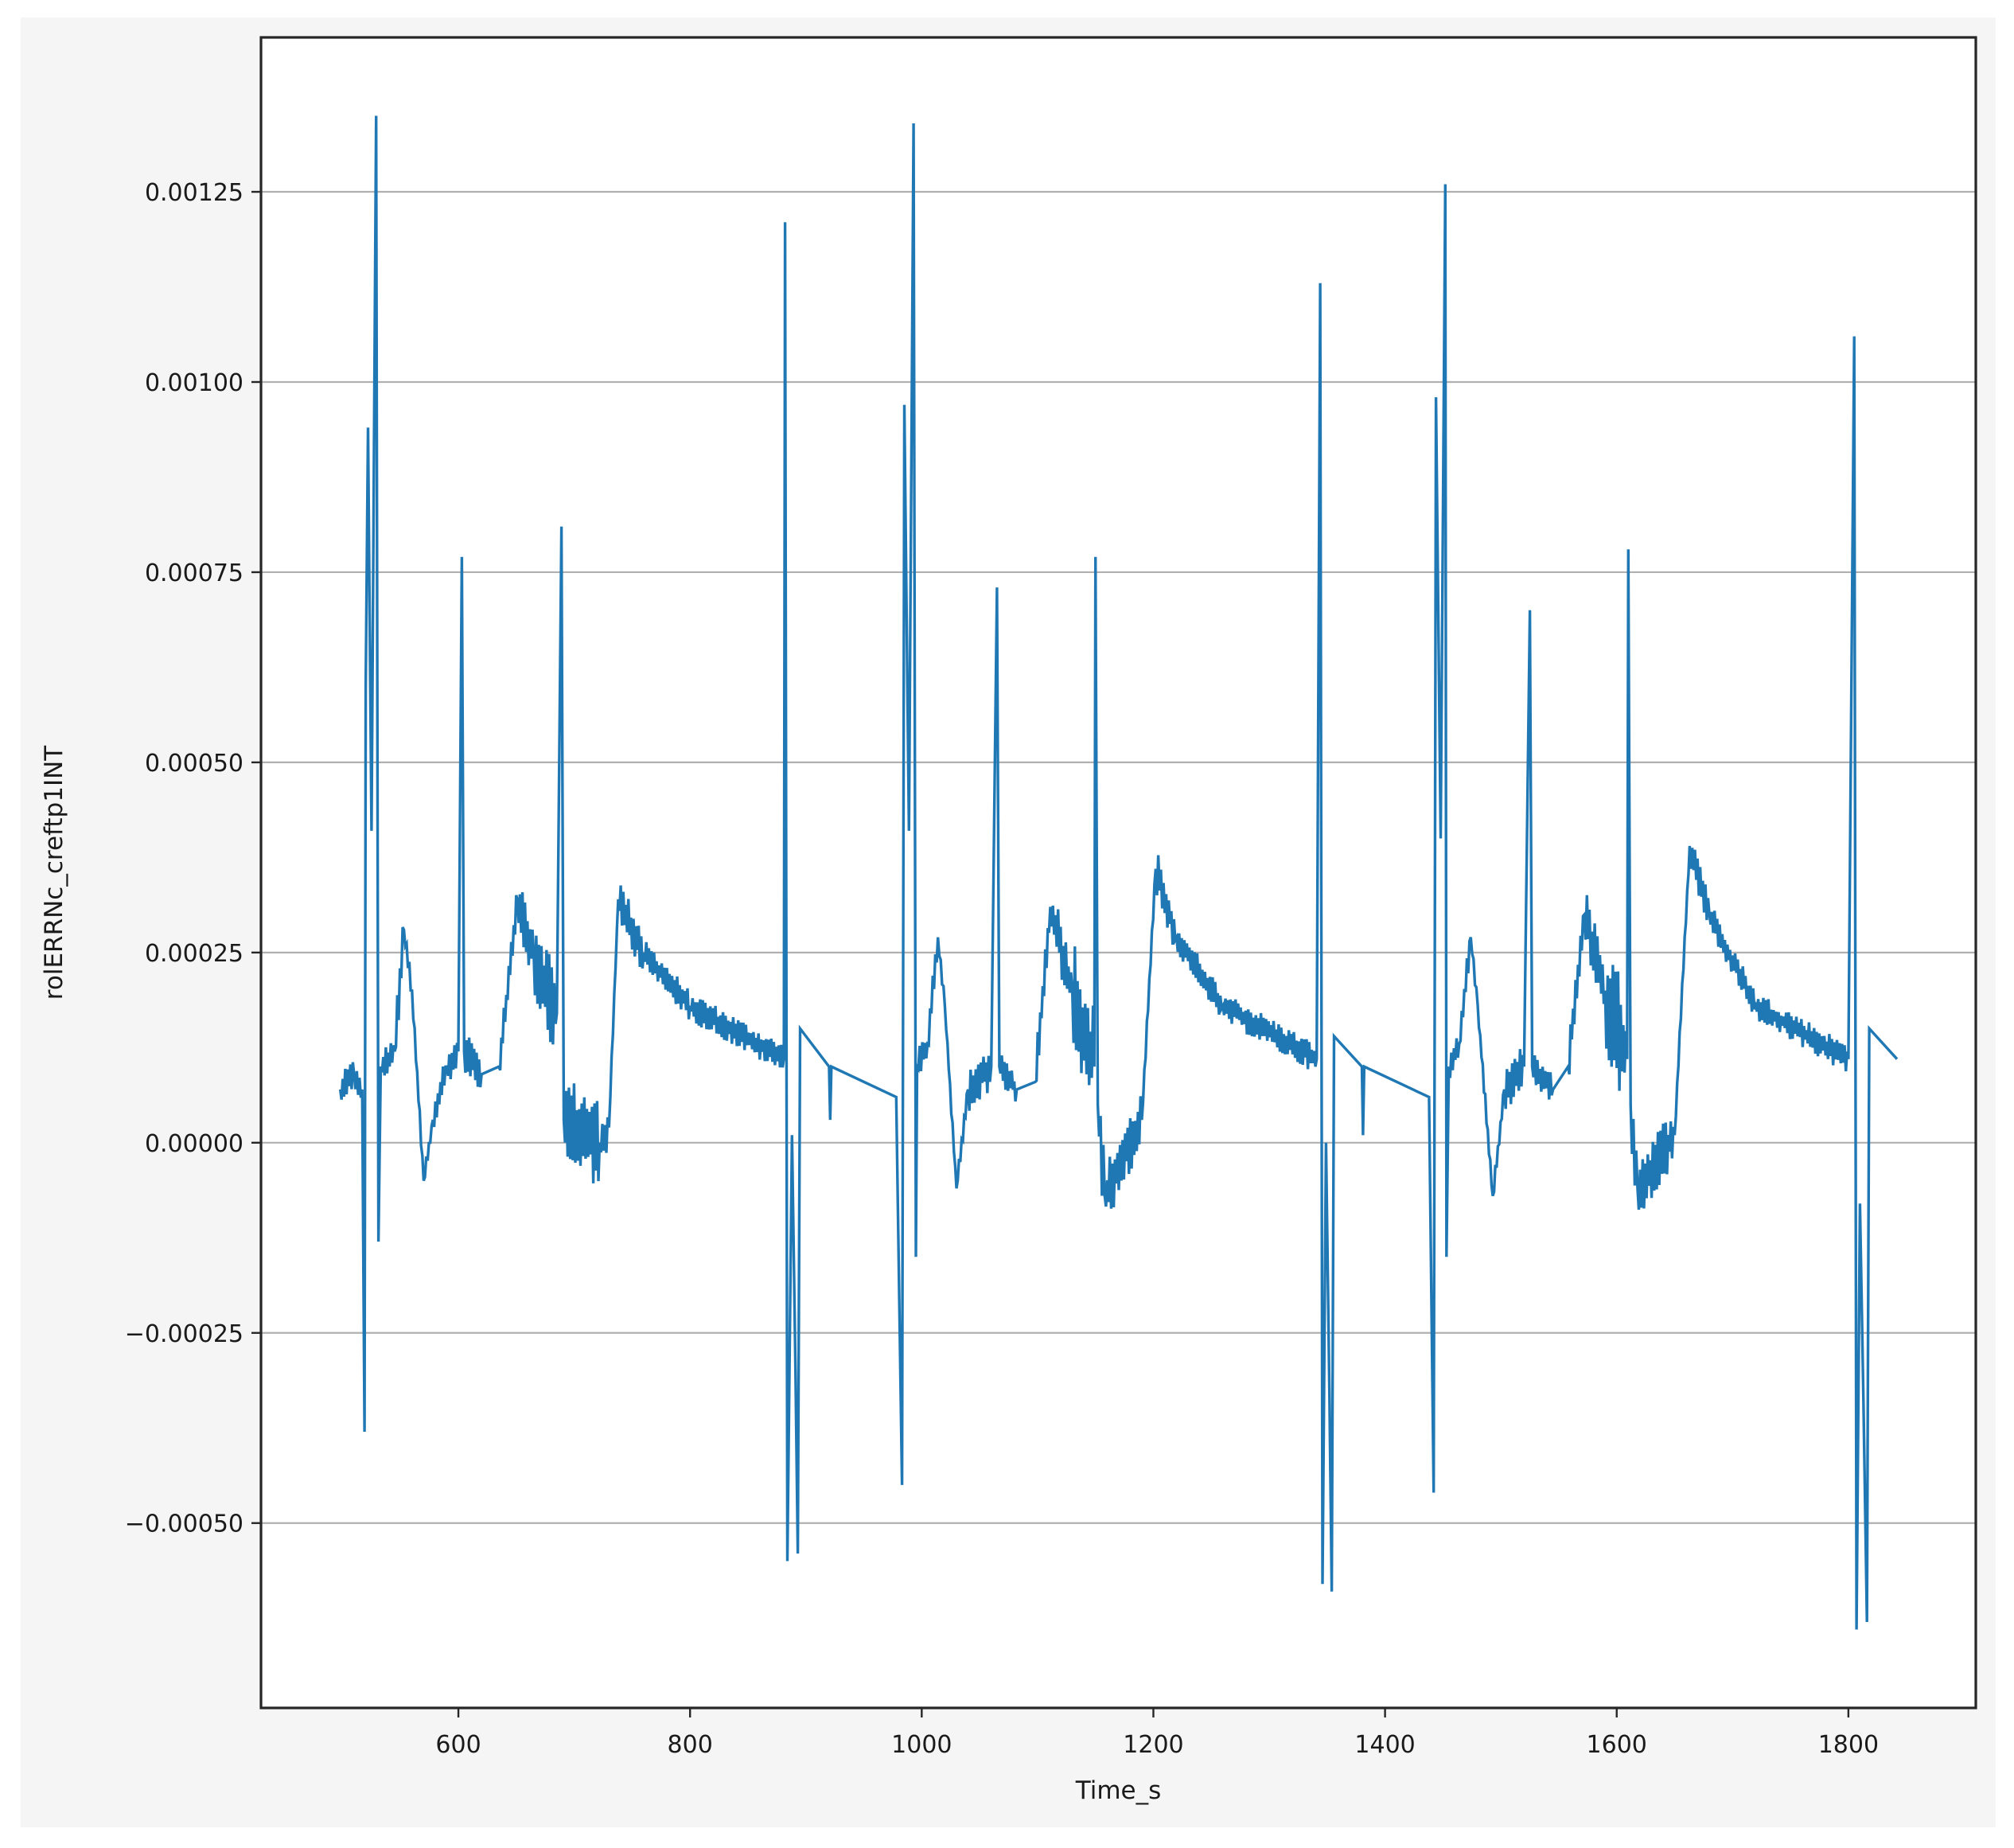 This screenshot has height=1848, width=2014. What do you see at coordinates (194, 1144) in the screenshot?
I see `y-tick-label: 0.00000` at bounding box center [194, 1144].